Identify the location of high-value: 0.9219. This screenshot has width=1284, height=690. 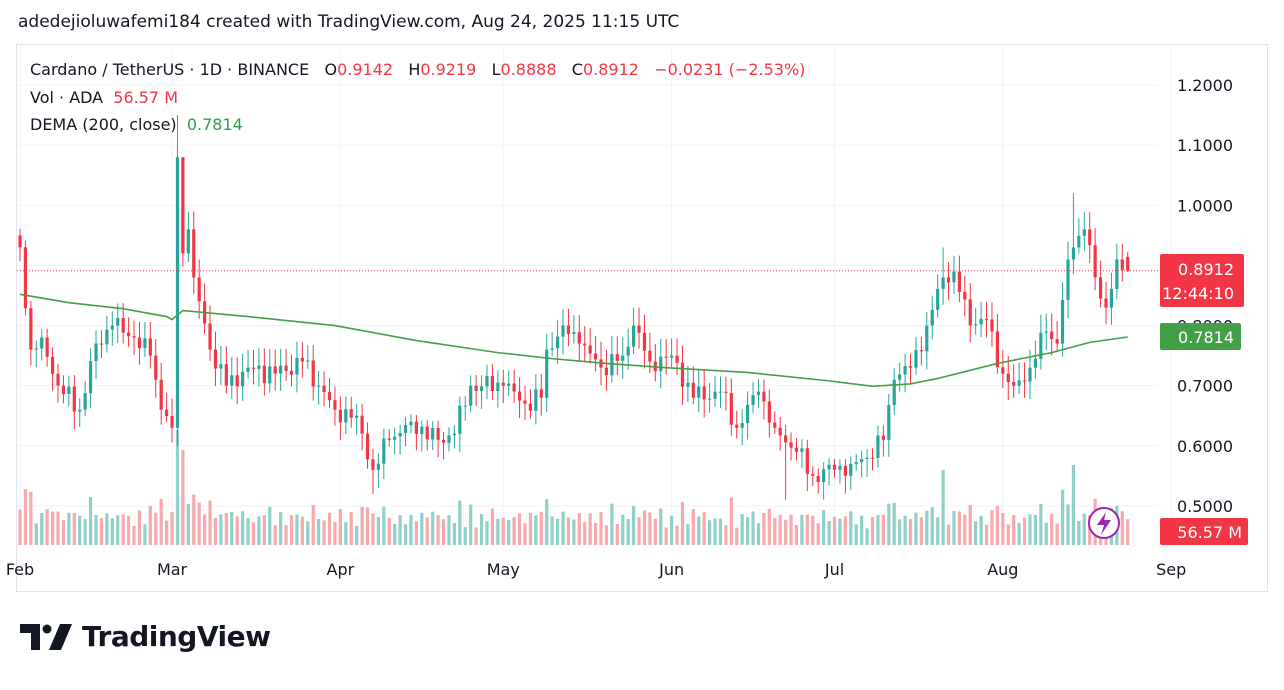
(448, 69).